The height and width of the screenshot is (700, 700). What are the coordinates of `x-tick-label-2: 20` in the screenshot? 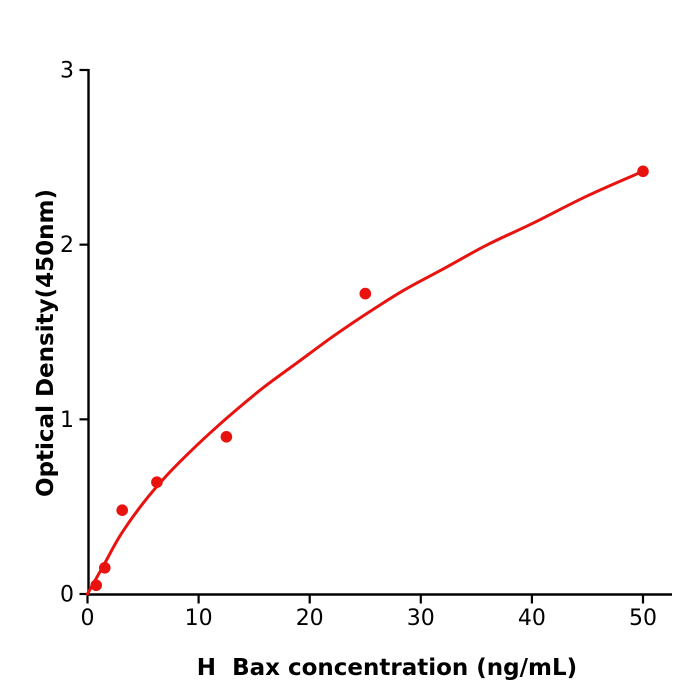 It's located at (310, 618).